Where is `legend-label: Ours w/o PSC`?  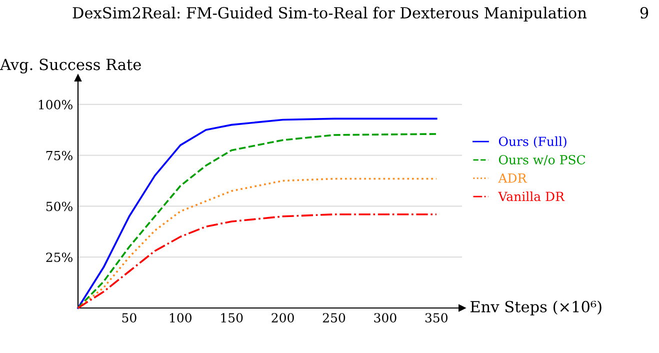 legend-label: Ours w/o PSC is located at coordinates (542, 160).